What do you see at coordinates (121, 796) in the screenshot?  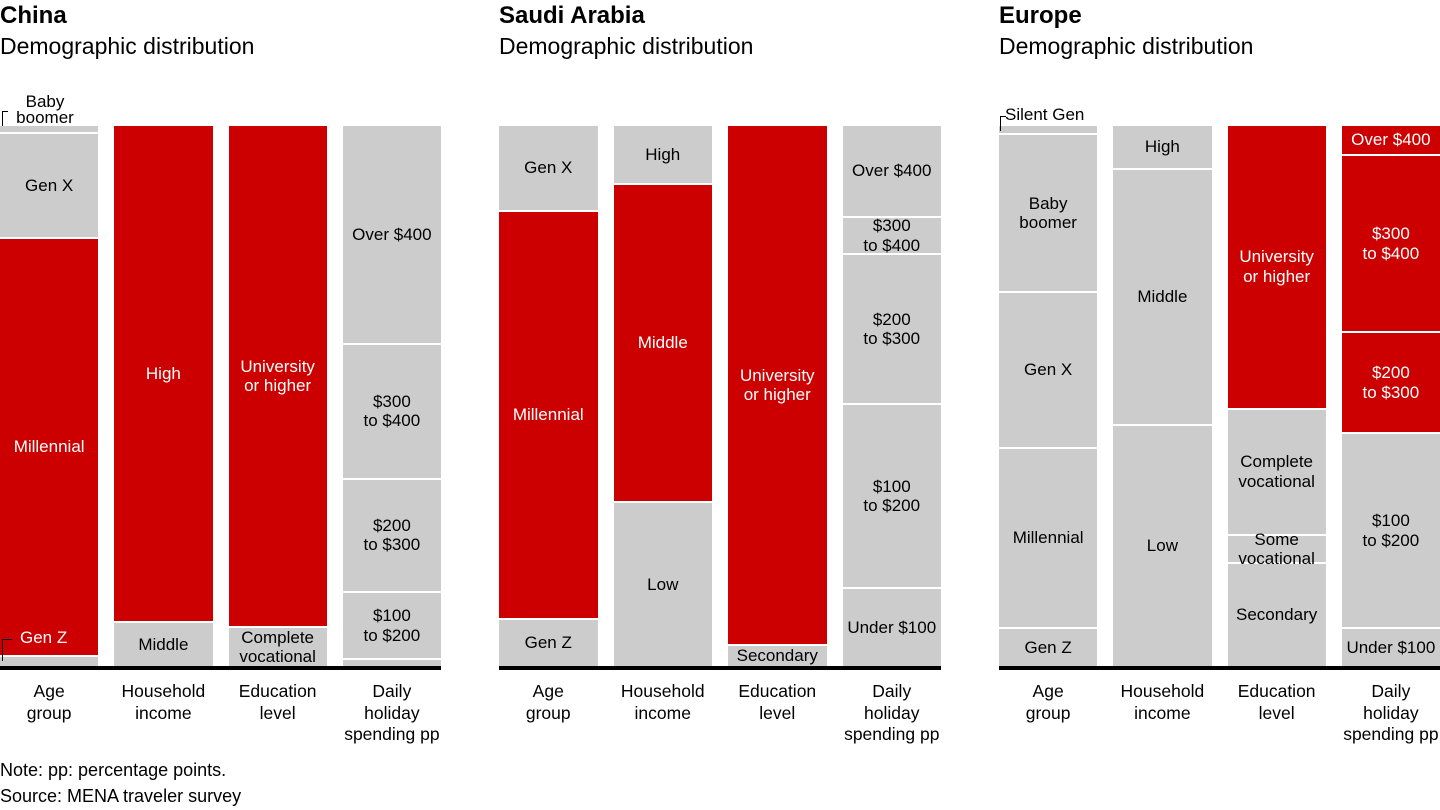 I see `source-text: Source: MENA traveler survey` at bounding box center [121, 796].